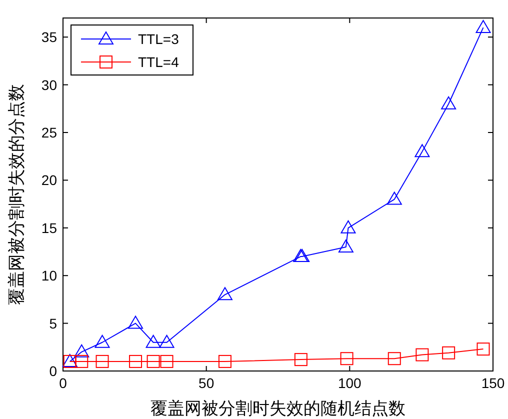 The image size is (508, 419). I want to click on y-tick-label: 0, so click(53, 371).